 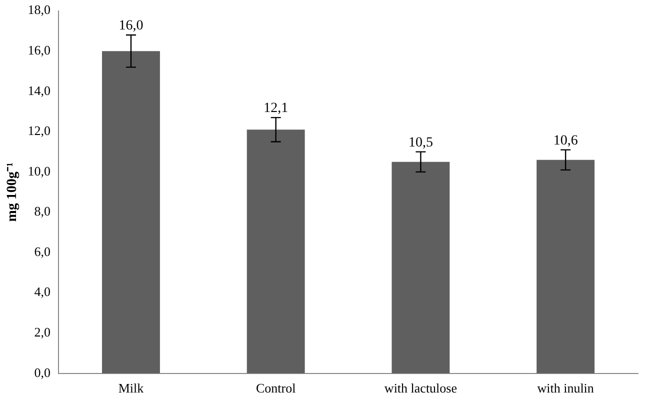 What do you see at coordinates (42, 211) in the screenshot?
I see `y-tick-label: 8,0` at bounding box center [42, 211].